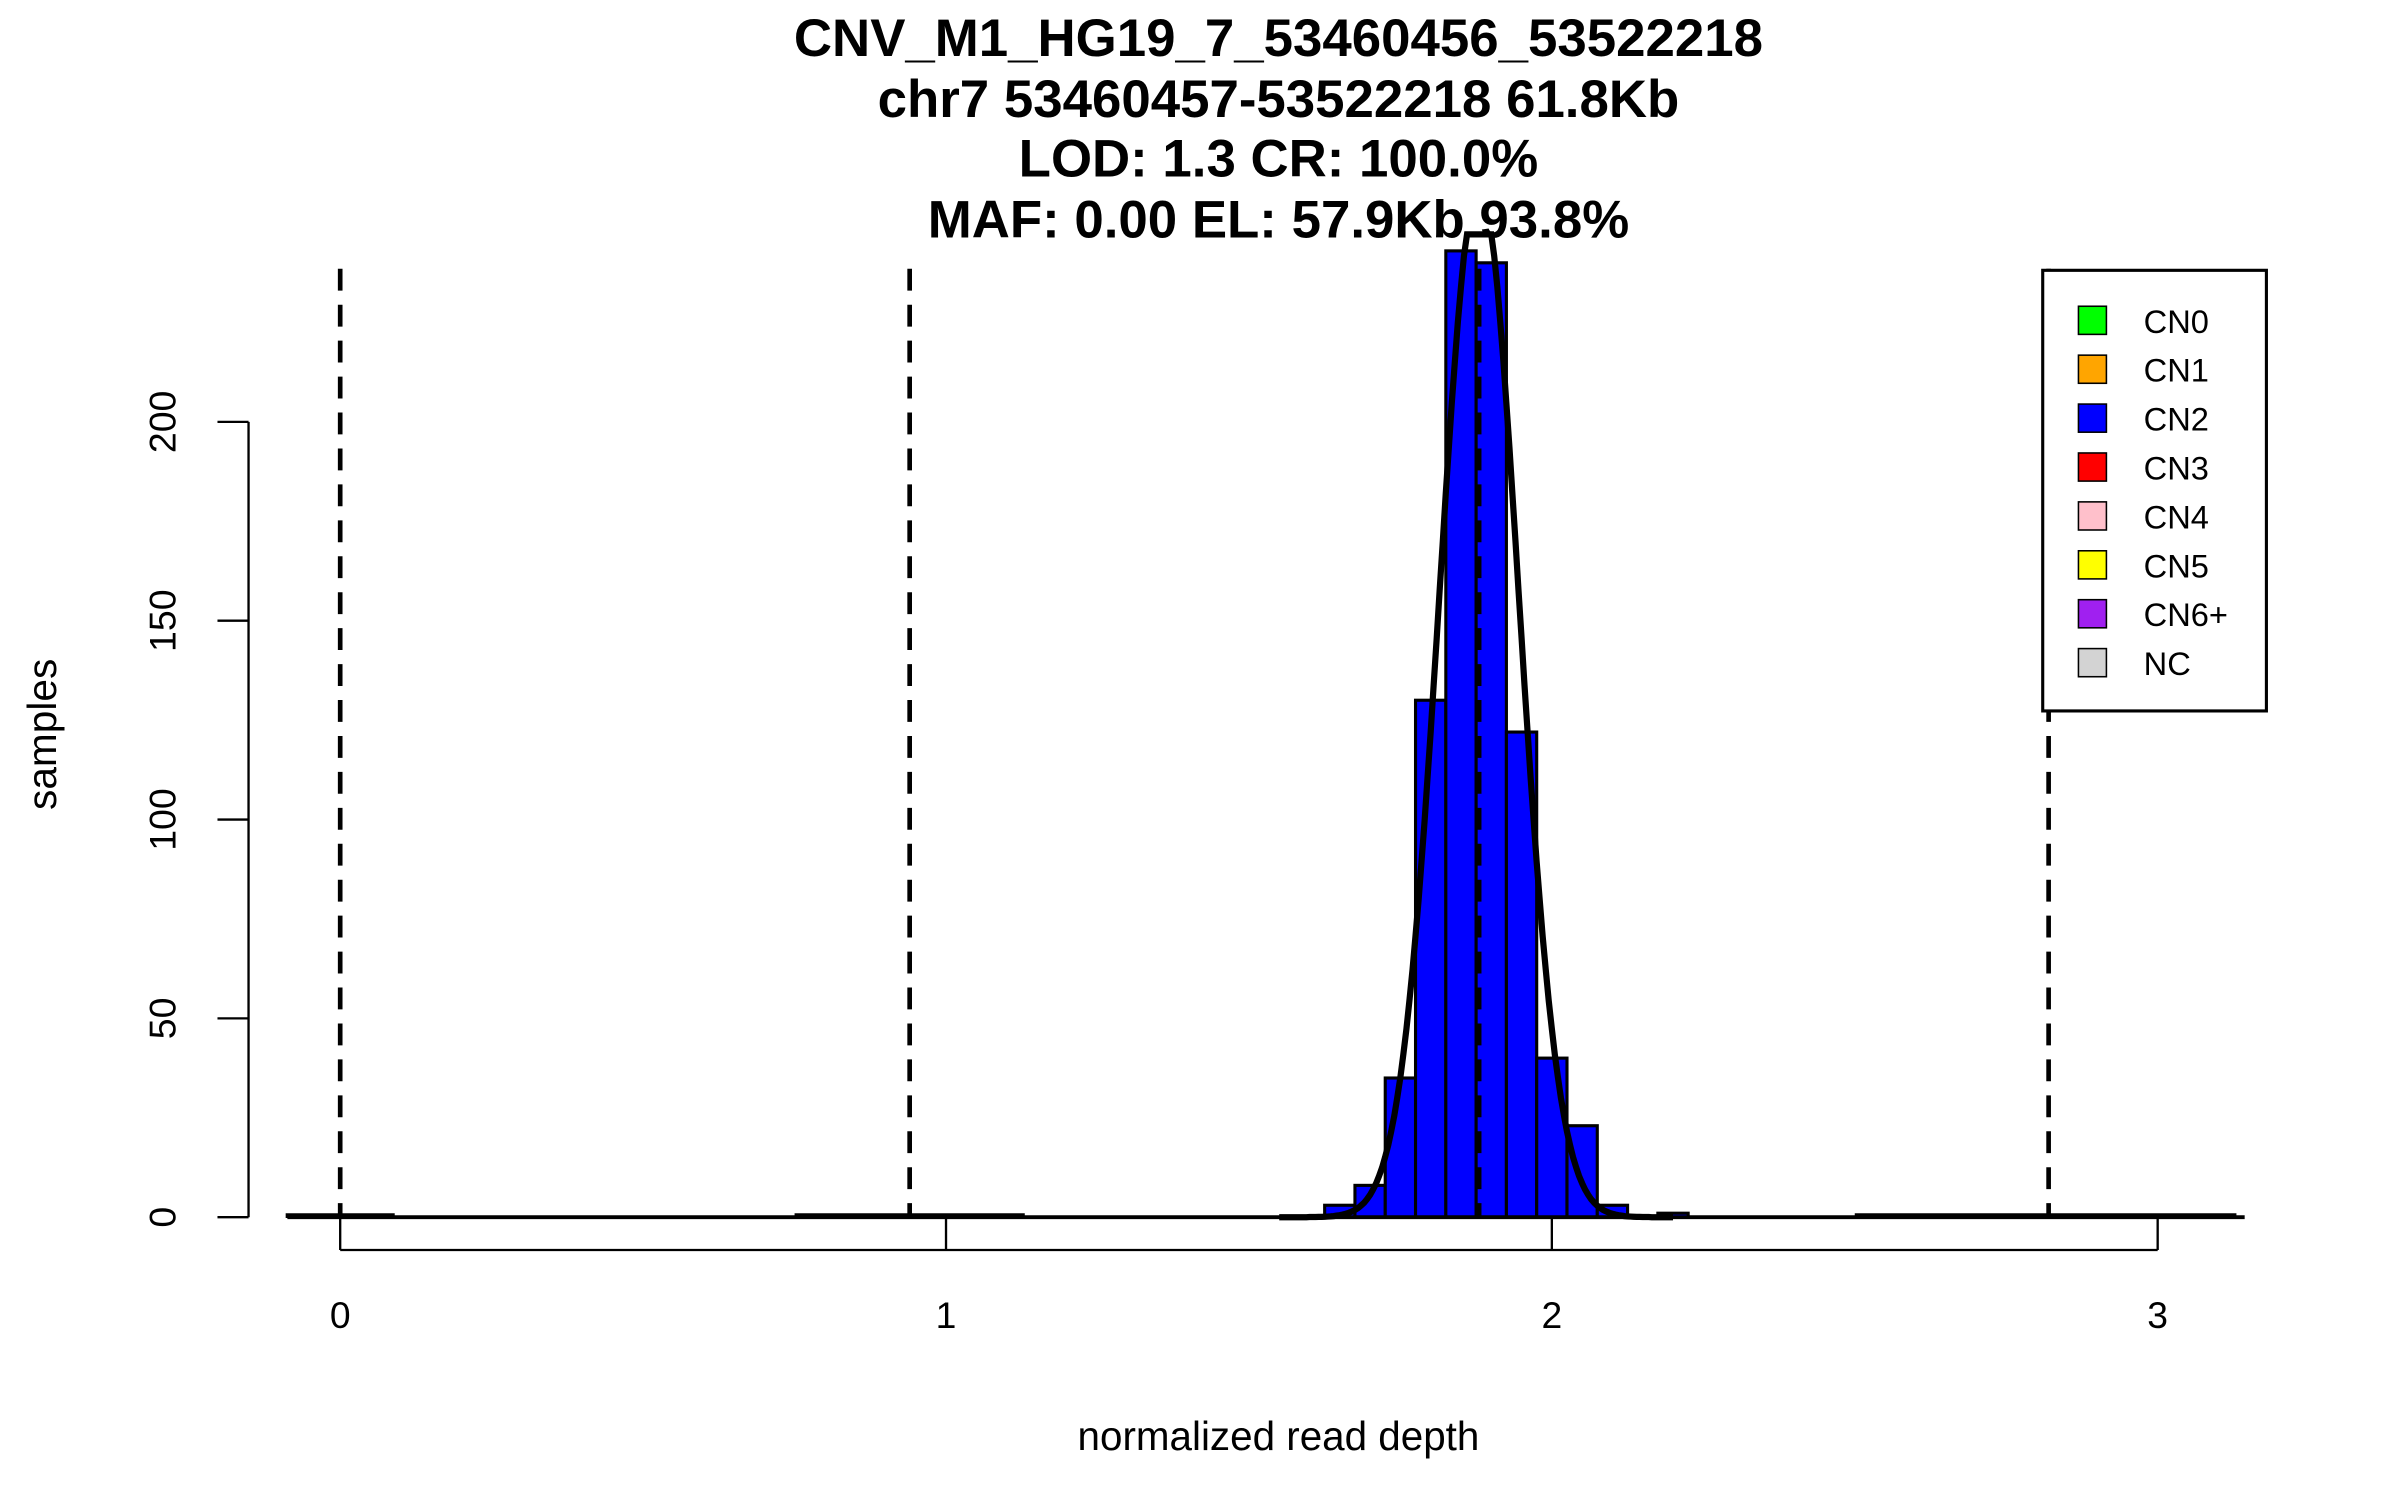 The image size is (2400, 1500). Describe the element at coordinates (1551, 1315) in the screenshot. I see `x-tick-label: 2` at that location.